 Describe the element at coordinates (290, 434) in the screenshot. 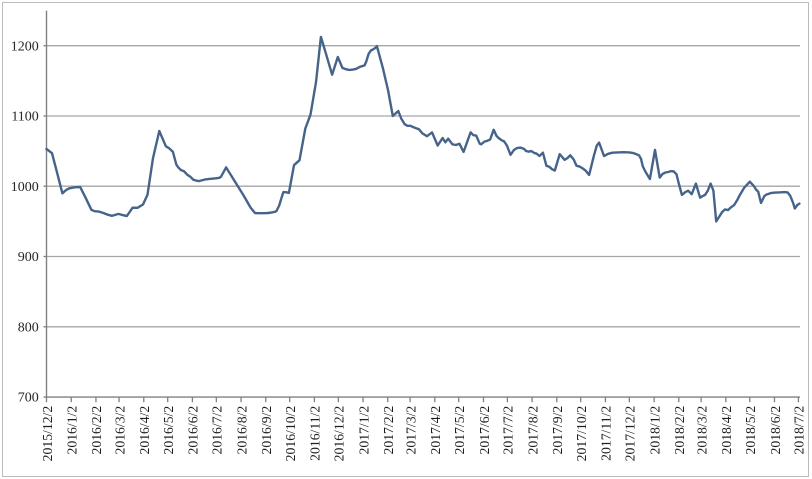

I see `svg-text: 2016/10/2` at that location.